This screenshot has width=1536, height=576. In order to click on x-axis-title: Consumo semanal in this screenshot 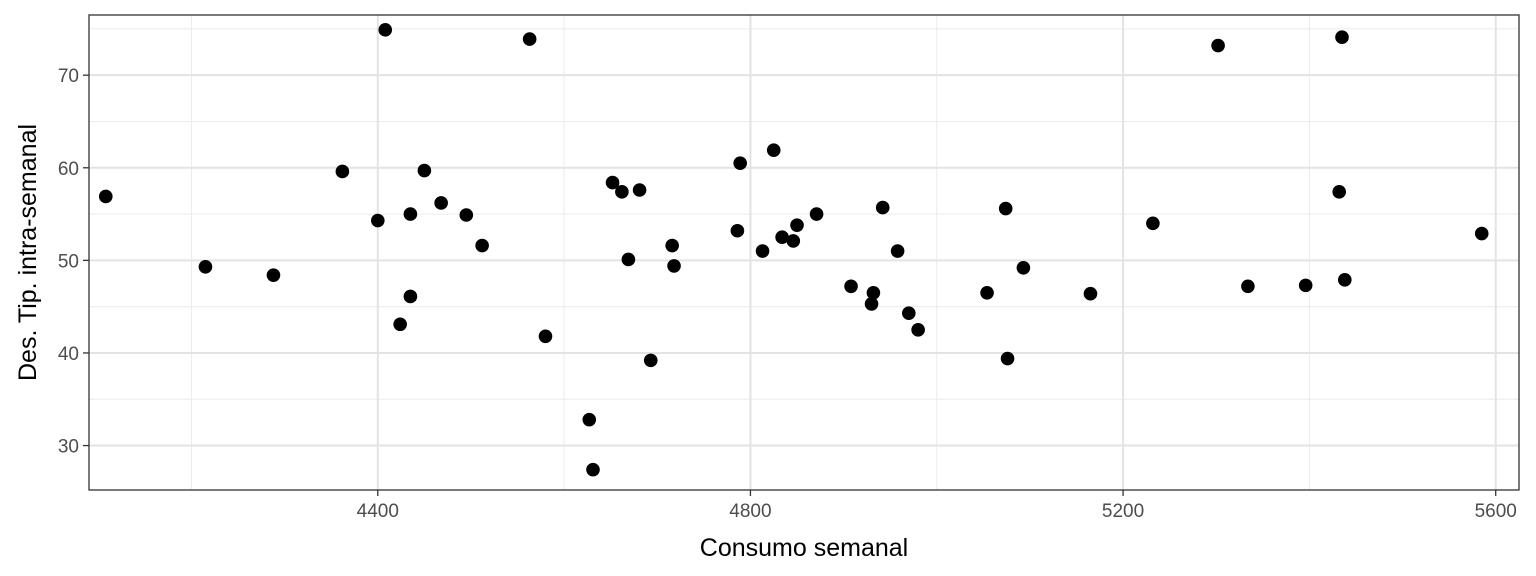, I will do `click(804, 548)`.